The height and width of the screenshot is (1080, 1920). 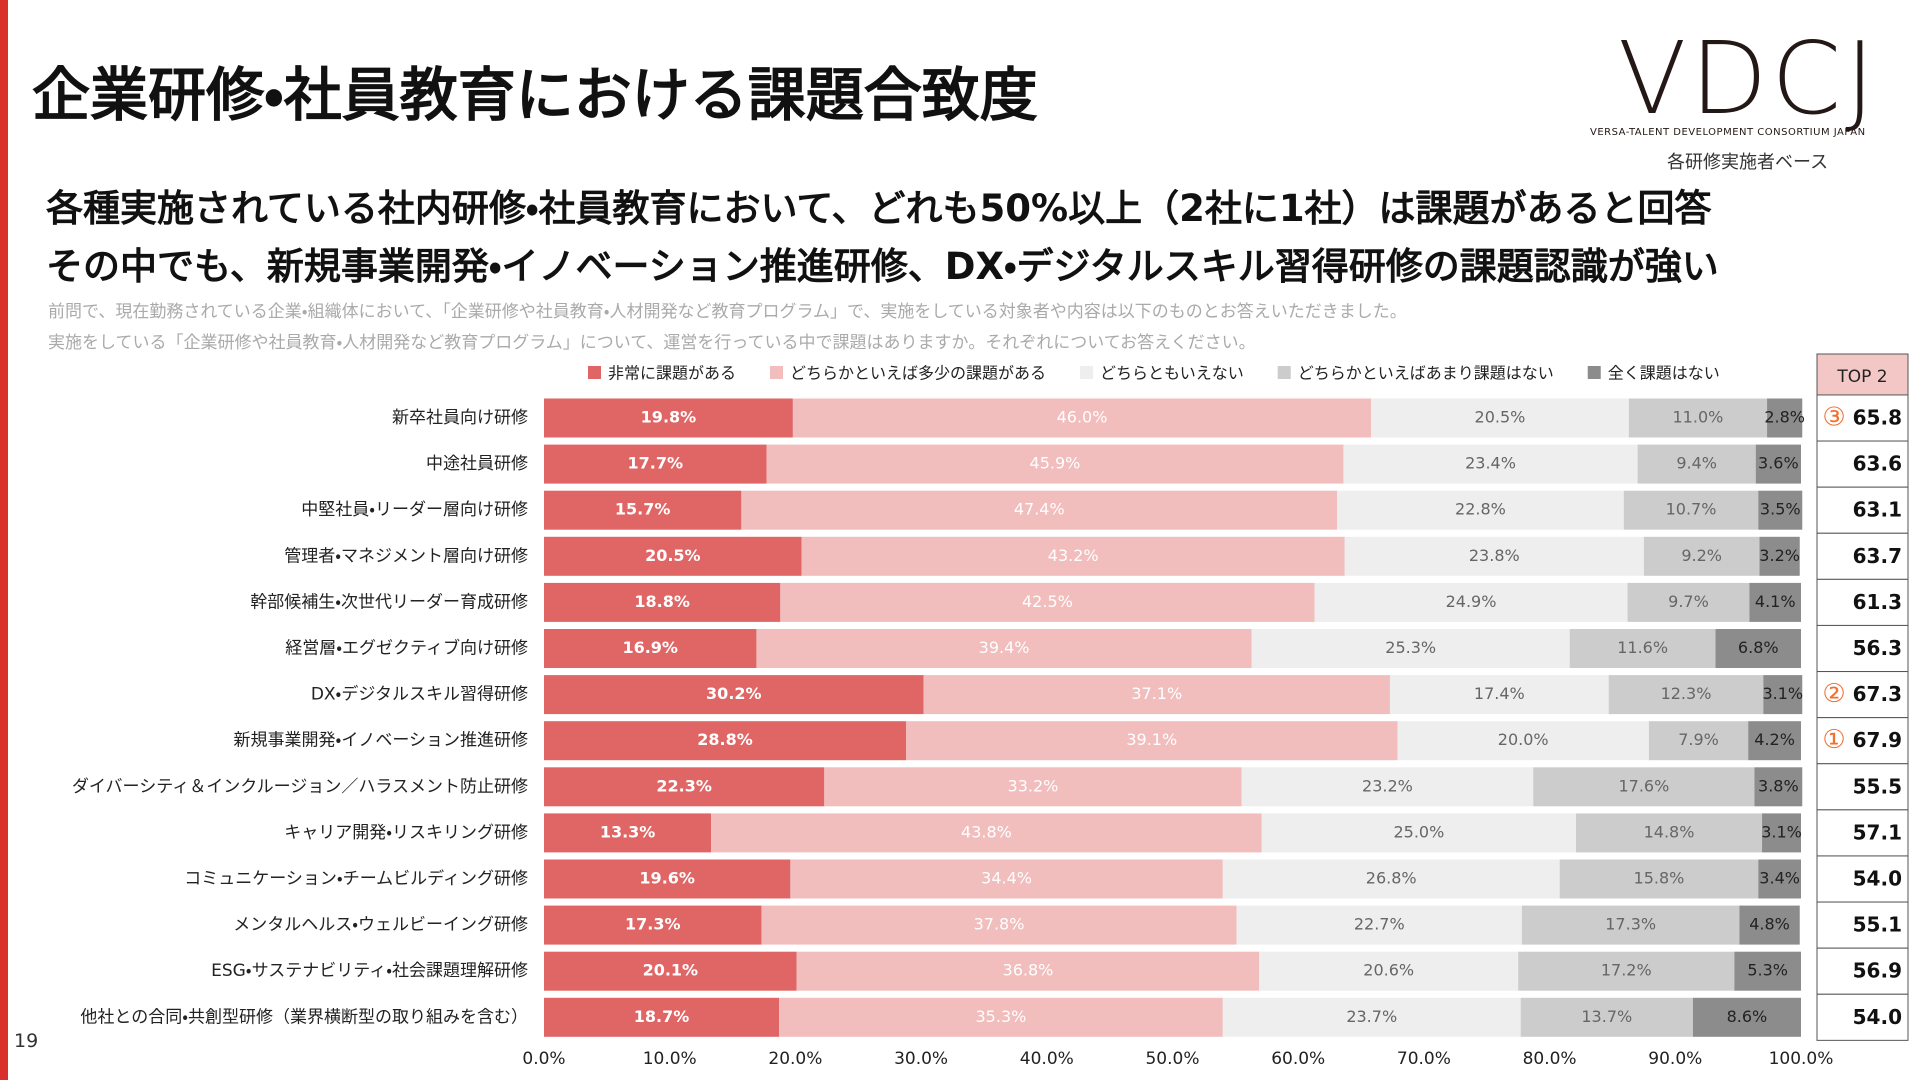 I want to click on data-label: 13.3%, so click(x=628, y=831).